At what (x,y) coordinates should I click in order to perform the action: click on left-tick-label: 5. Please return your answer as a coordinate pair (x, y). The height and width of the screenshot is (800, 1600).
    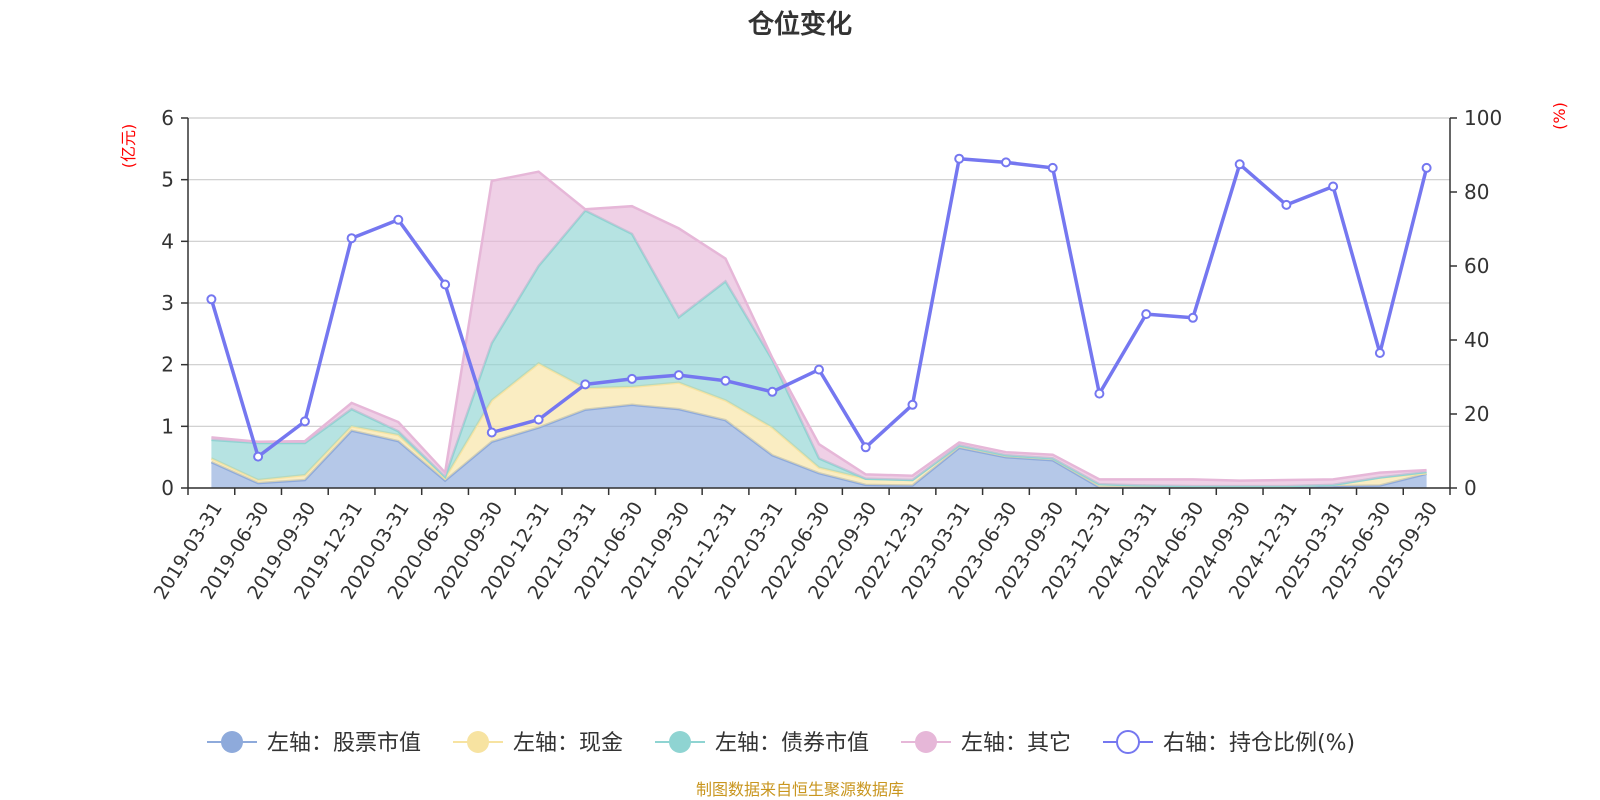
    Looking at the image, I should click on (167, 180).